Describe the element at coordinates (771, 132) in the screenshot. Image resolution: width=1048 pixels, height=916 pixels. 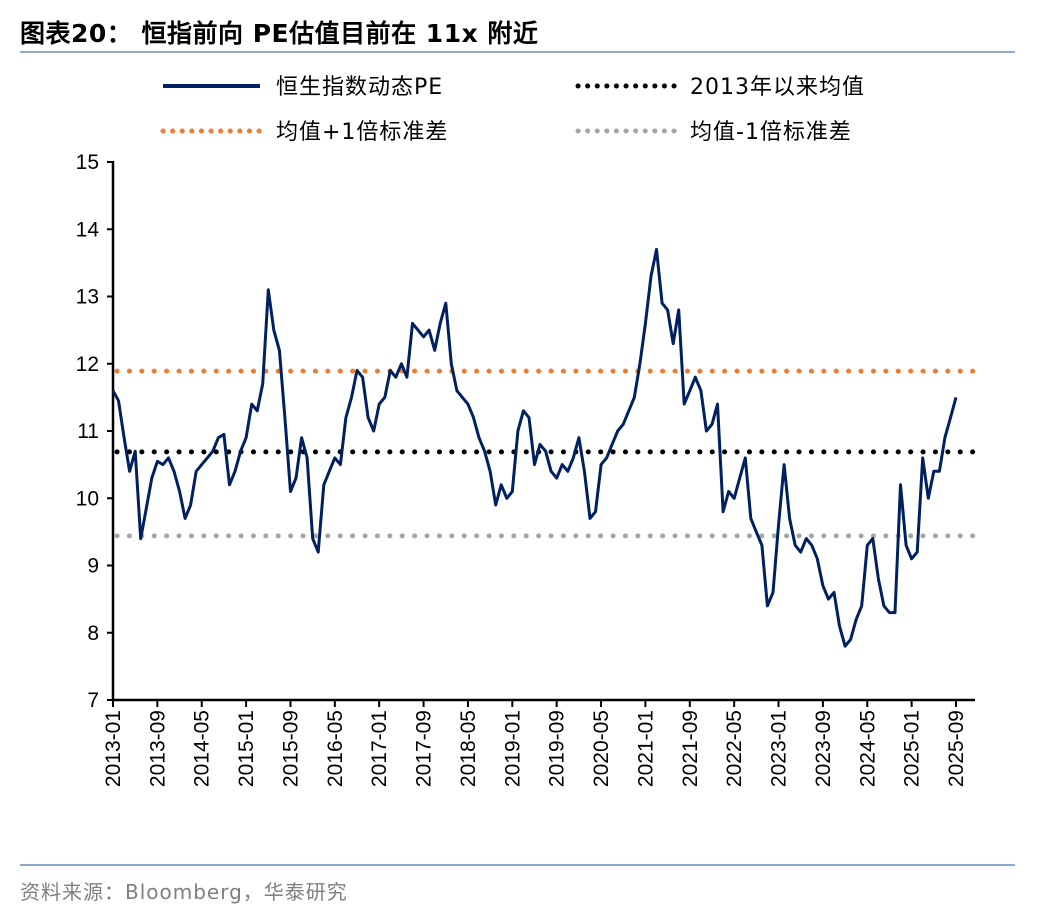
I see `legend-label-minus1: 均值-1倍标准差` at that location.